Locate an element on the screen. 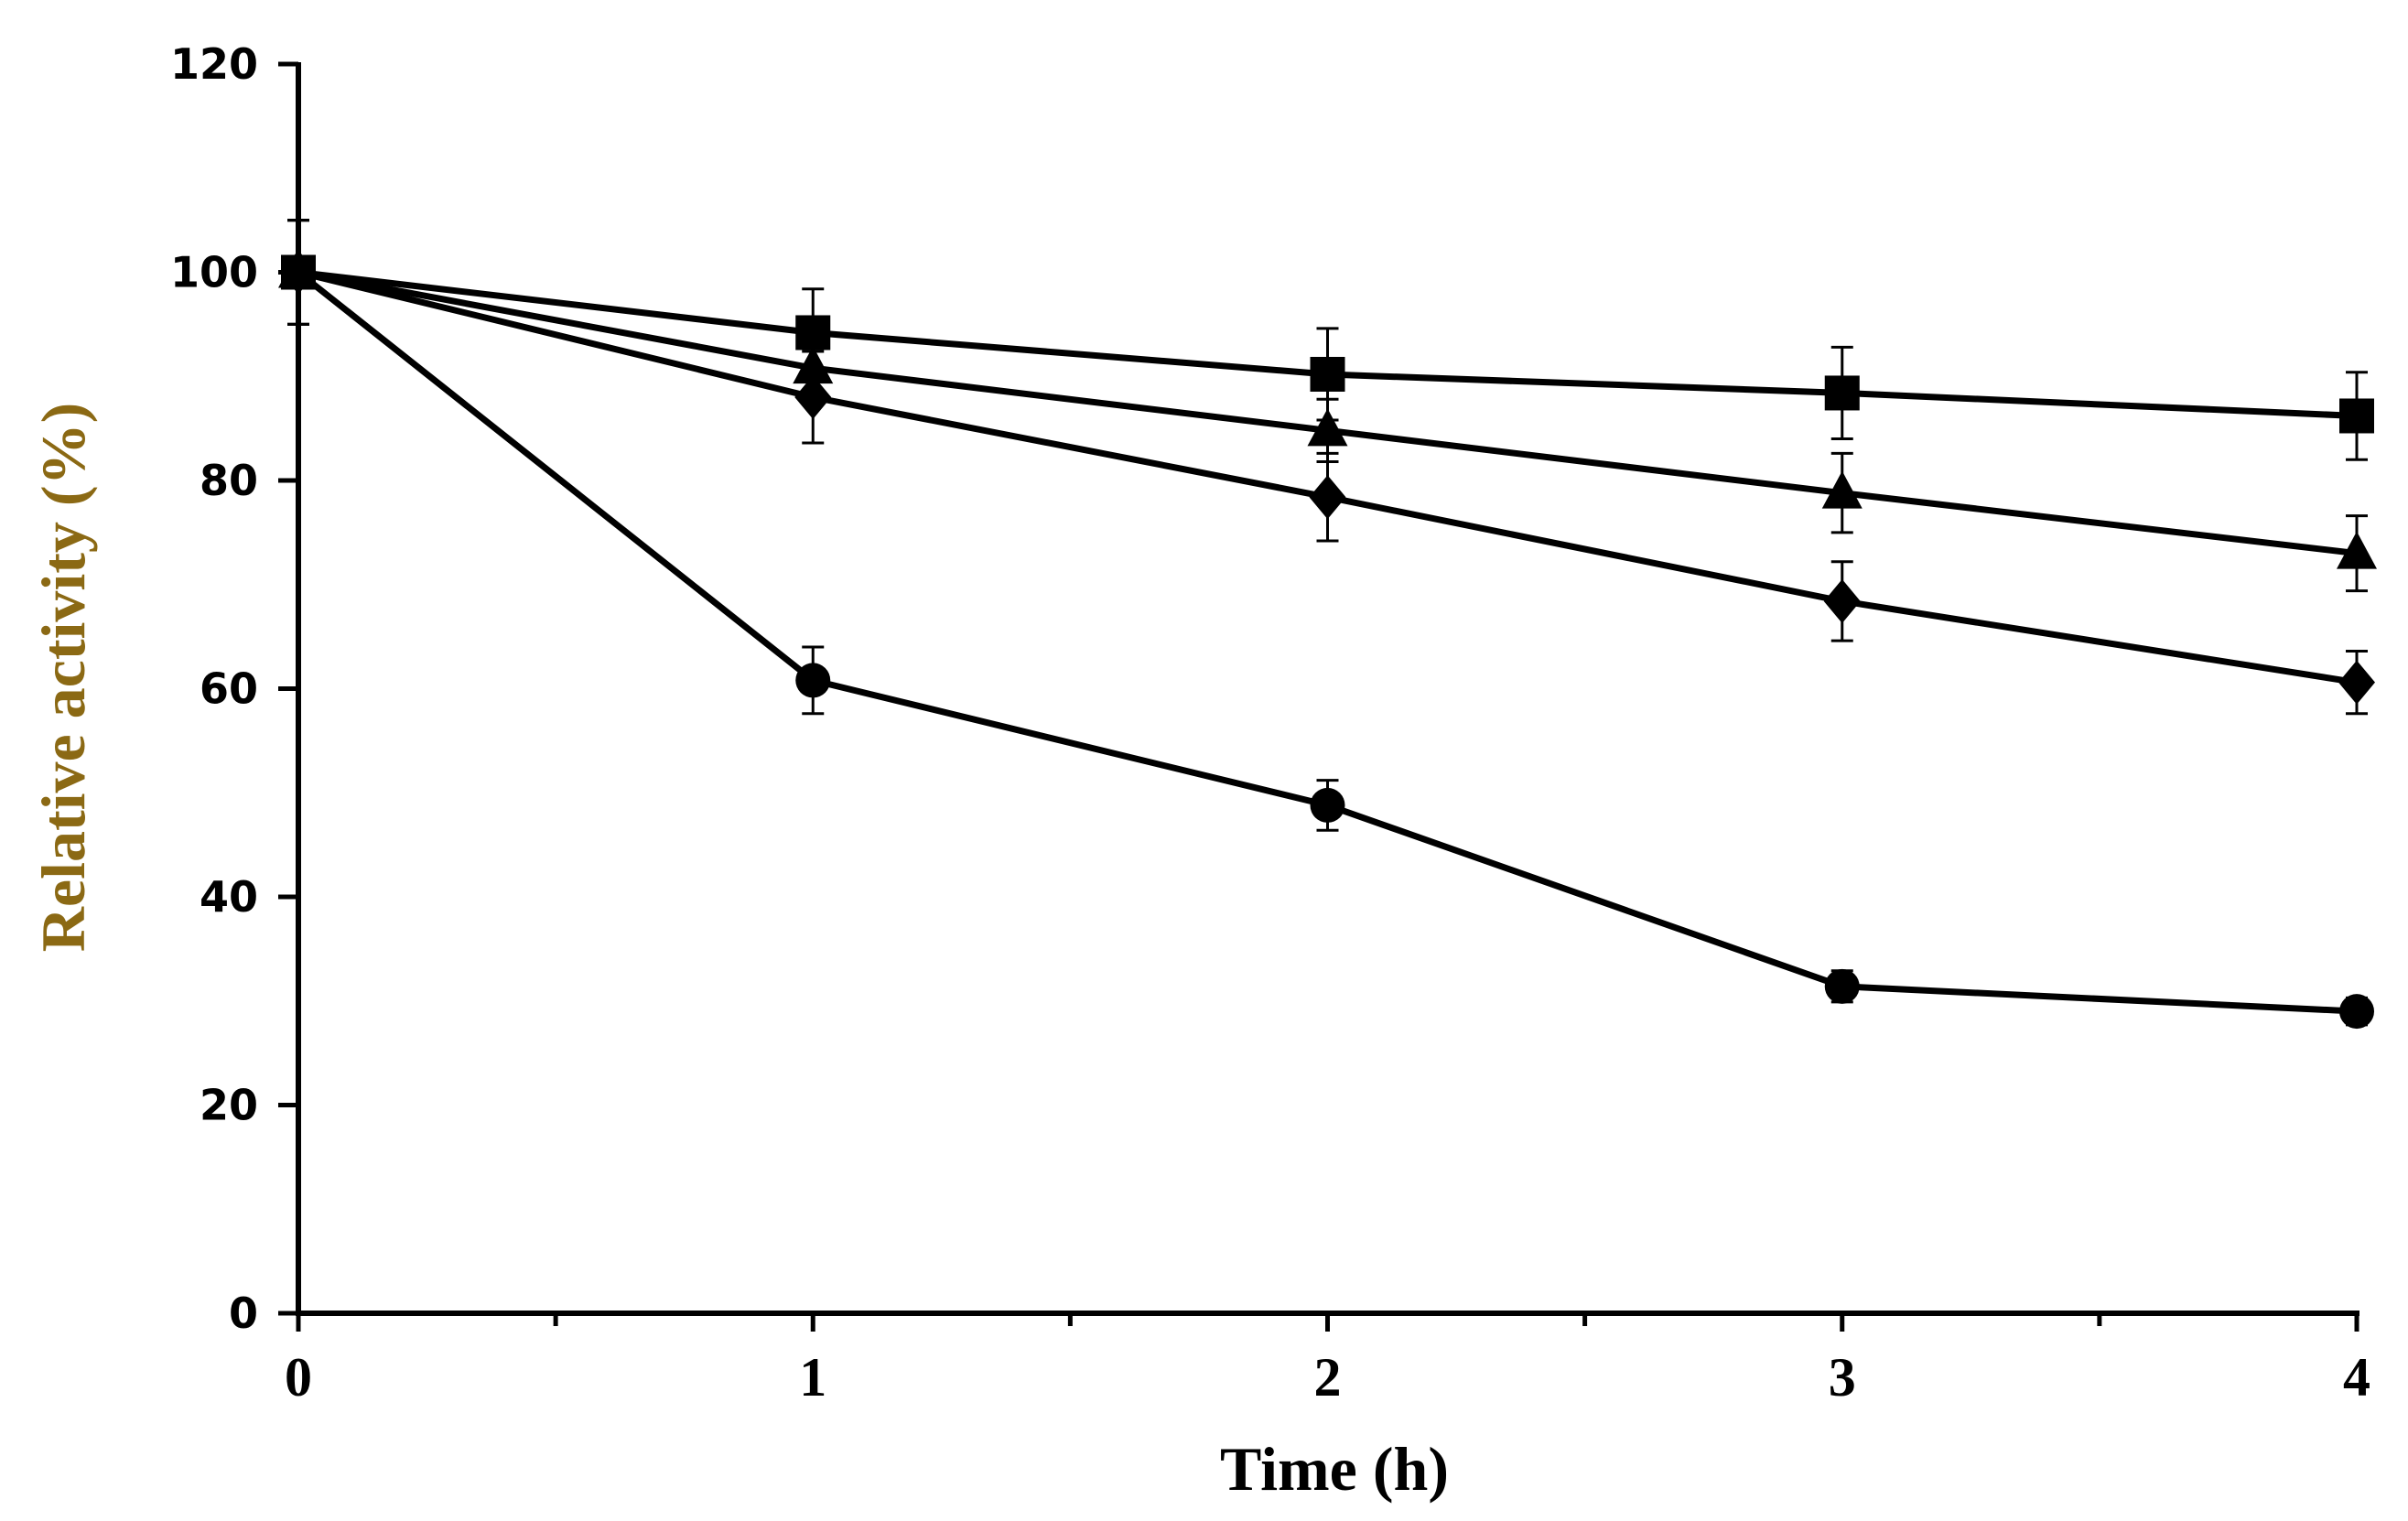 Image resolution: width=2408 pixels, height=1521 pixels. y-tick-label: 40 is located at coordinates (229, 897).